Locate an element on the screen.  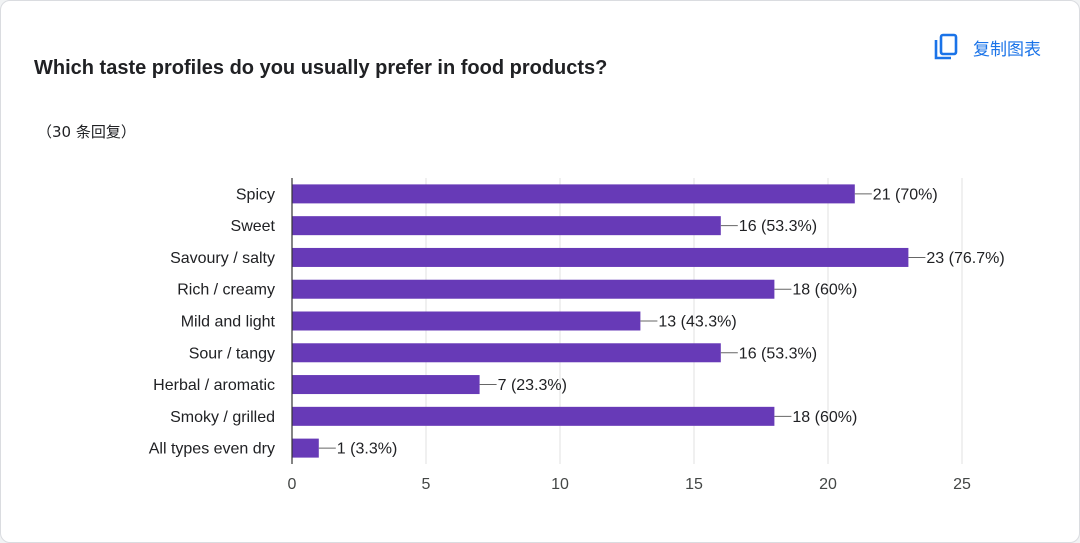
x-tick-label: 0 is located at coordinates (292, 484).